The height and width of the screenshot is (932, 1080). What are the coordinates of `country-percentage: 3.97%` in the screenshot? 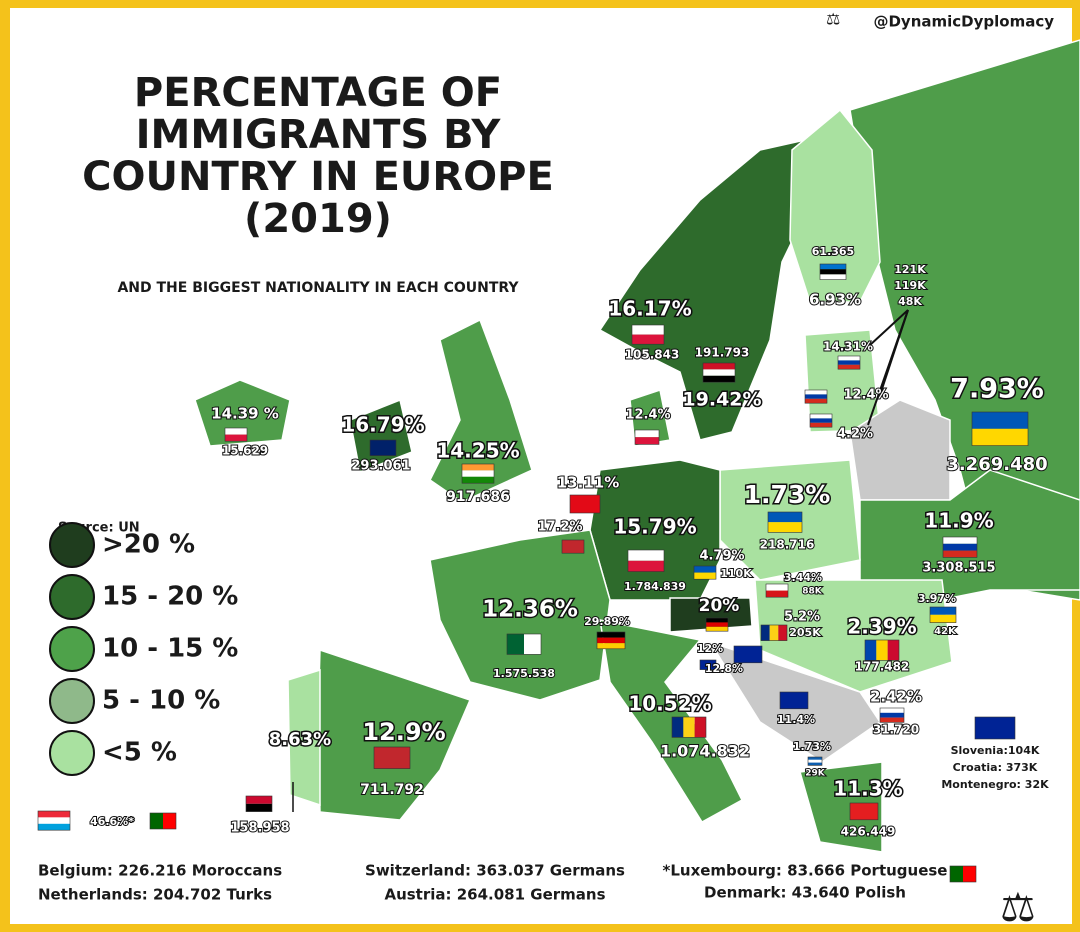 It's located at (937, 598).